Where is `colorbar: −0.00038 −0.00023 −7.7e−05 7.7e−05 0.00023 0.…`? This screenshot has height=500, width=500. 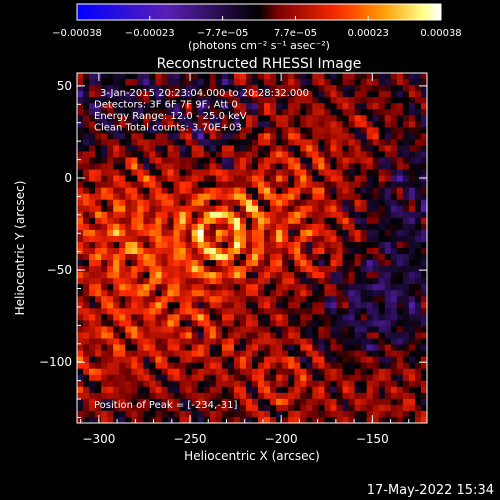
colorbar: −0.00038 −0.00023 −7.7e−05 7.7e−05 0.00023 0.… is located at coordinates (257, 27).